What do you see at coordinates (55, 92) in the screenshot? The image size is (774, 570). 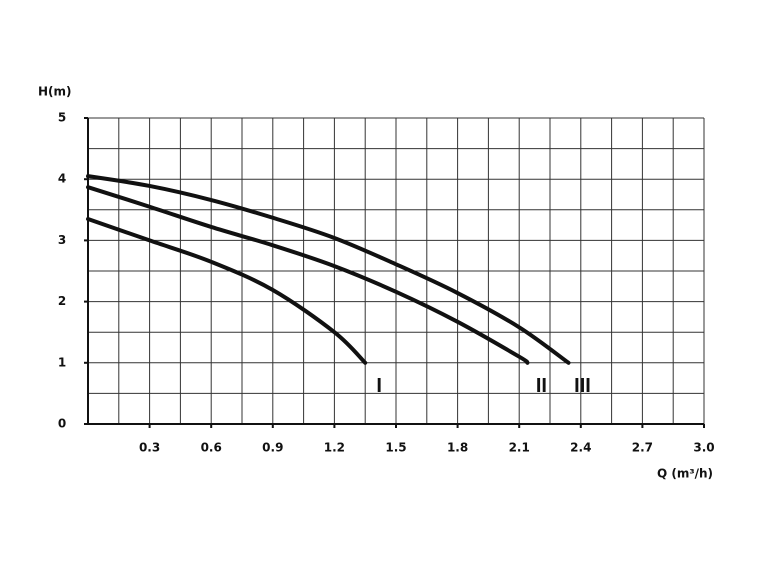 I see `y-axis-label: H(m)` at bounding box center [55, 92].